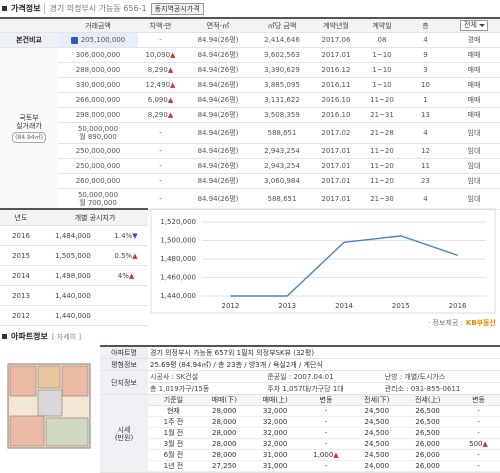 This screenshot has width=500, height=473. What do you see at coordinates (282, 115) in the screenshot?
I see `cell-text: 3,508,359` at bounding box center [282, 115].